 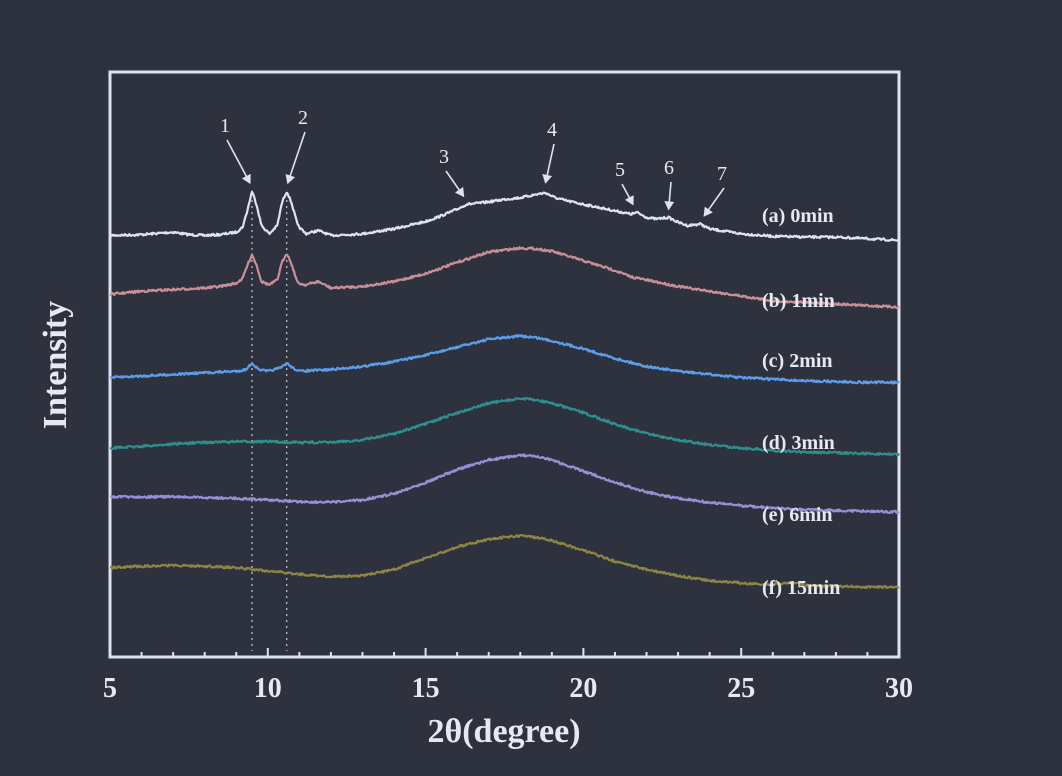 What do you see at coordinates (797, 361) in the screenshot?
I see `series-label-2: (c) 2min` at bounding box center [797, 361].